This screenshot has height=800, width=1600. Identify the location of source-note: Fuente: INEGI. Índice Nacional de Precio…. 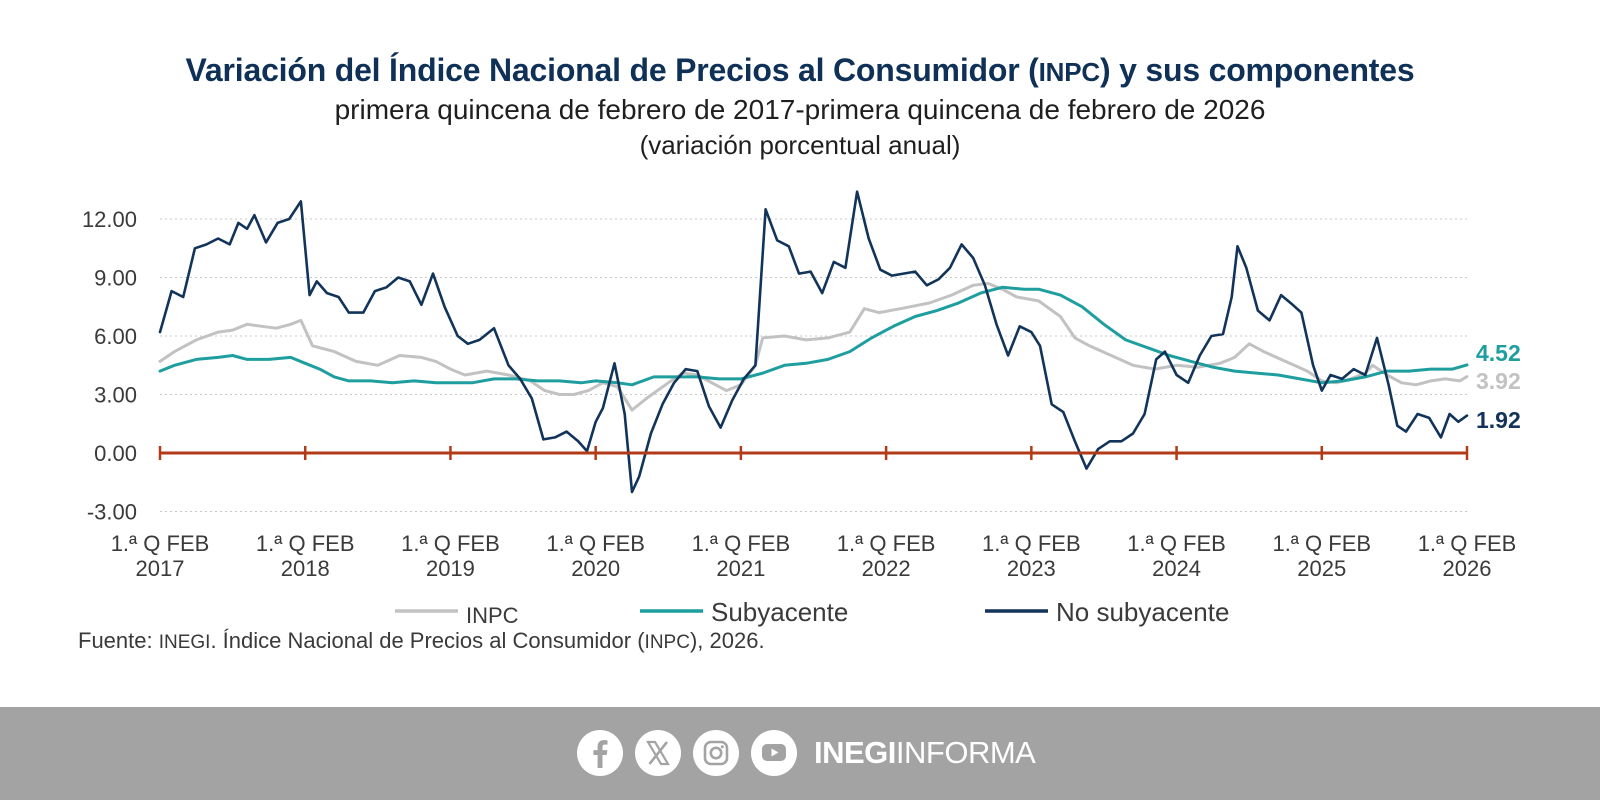
(421, 641).